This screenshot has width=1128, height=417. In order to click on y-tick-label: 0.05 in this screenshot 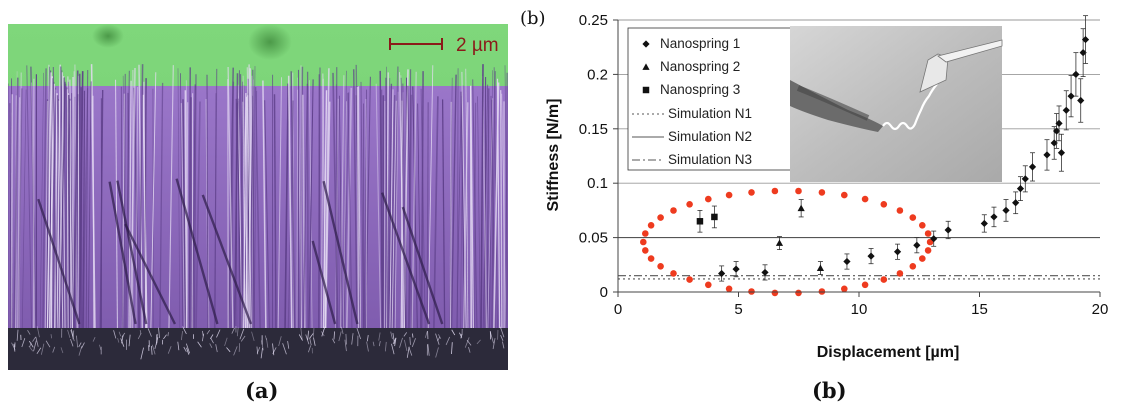, I will do `click(593, 238)`.